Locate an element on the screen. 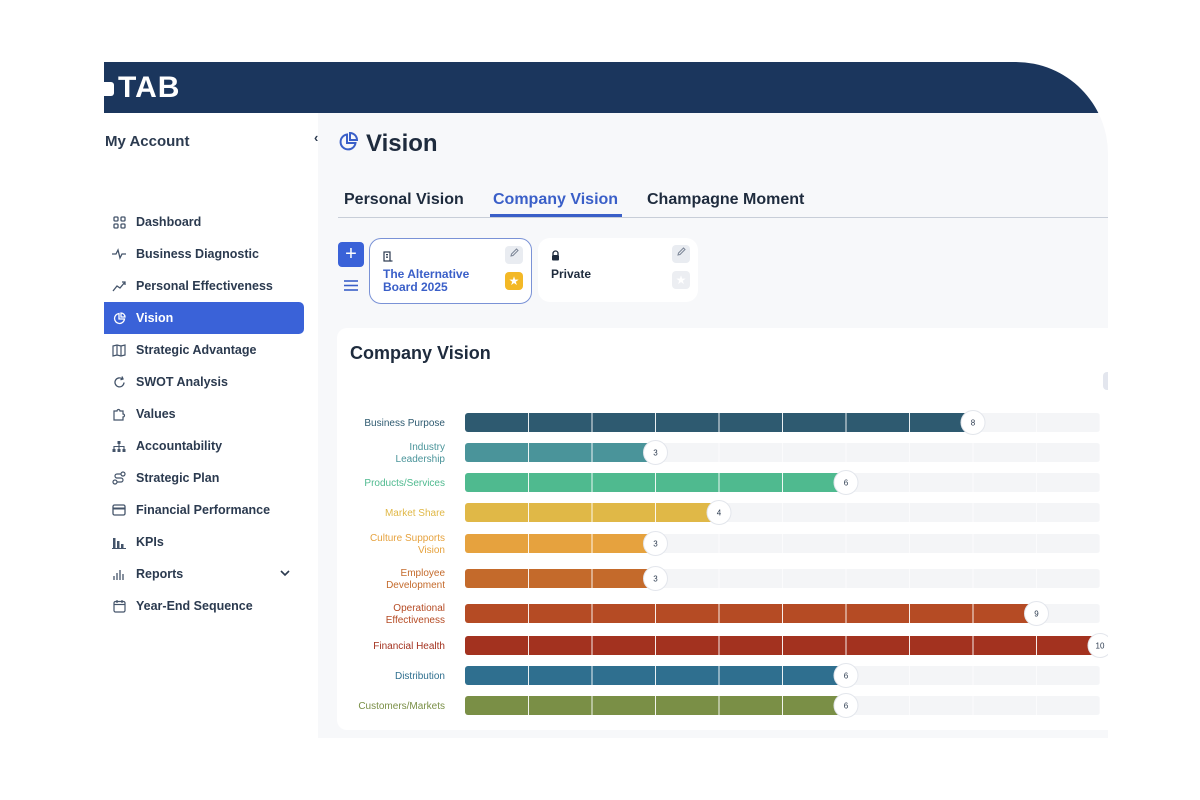 The image size is (1200, 800). category-label: Products/Services is located at coordinates (404, 483).